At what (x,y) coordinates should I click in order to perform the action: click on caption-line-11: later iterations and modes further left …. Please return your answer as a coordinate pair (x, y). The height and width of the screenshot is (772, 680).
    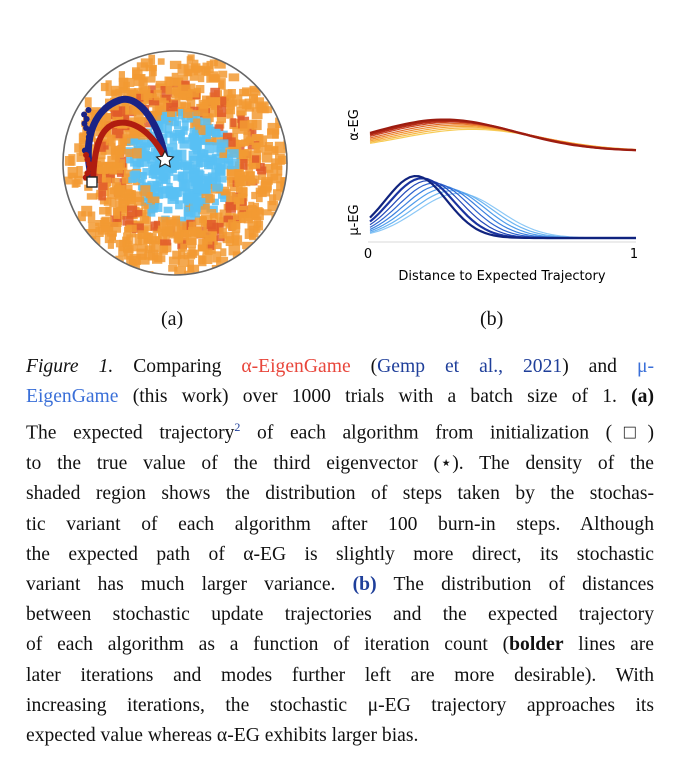
    Looking at the image, I should click on (340, 675).